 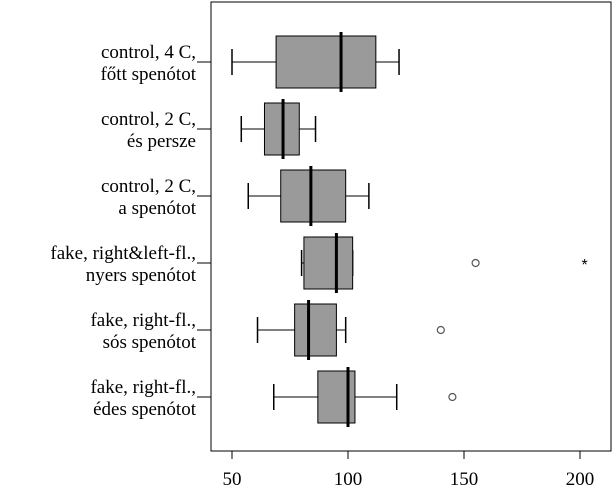 I want to click on box-group-4: *, so click(x=444, y=263).